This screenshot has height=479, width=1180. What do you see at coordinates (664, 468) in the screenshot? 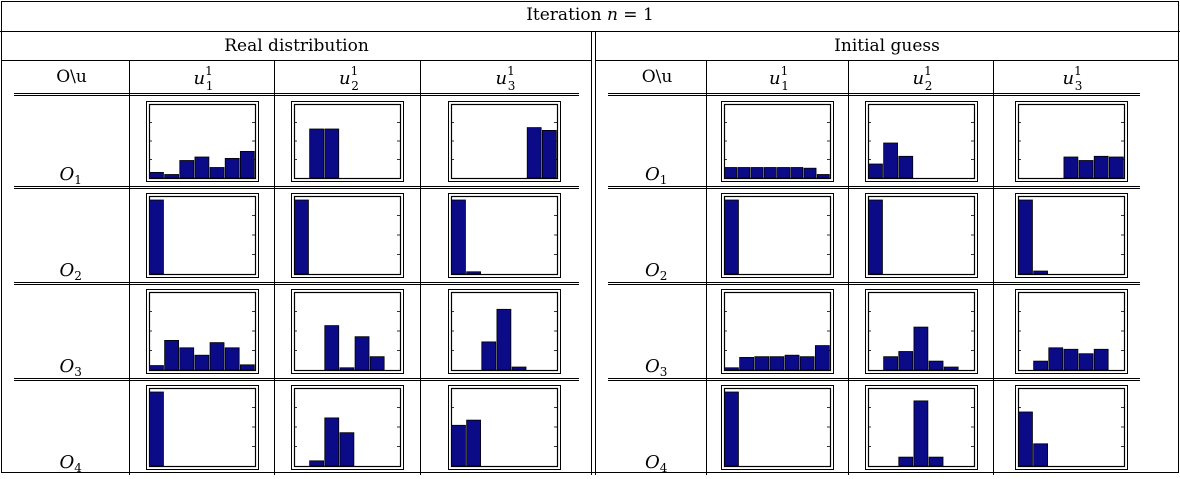
I see `row-subscript: 4` at bounding box center [664, 468].